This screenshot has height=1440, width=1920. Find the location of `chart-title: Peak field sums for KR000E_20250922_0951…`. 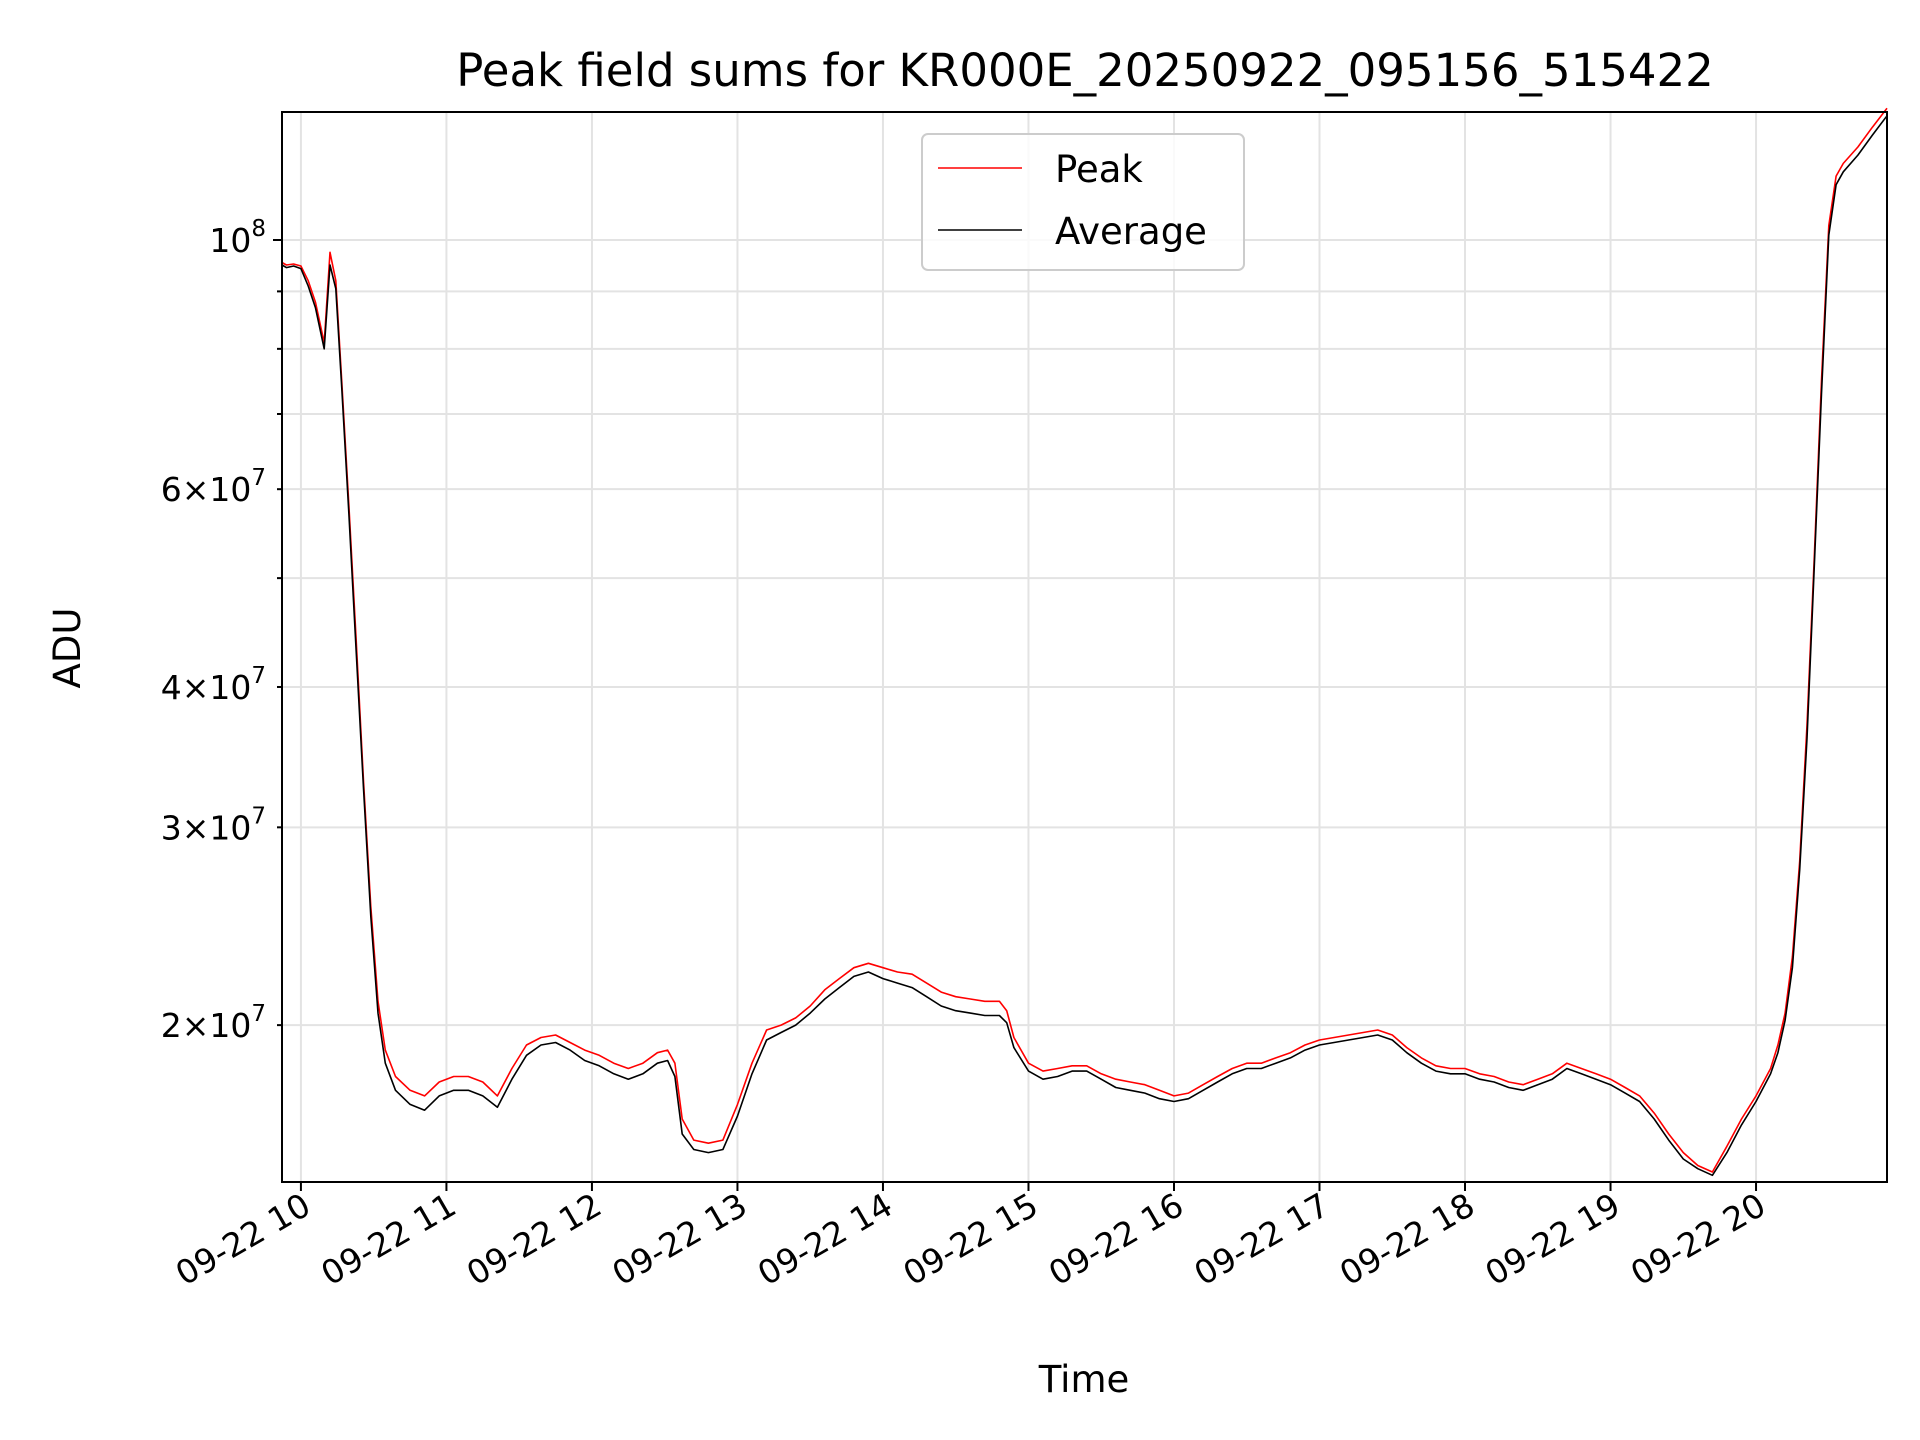

chart-title: Peak field sums for KR000E_20250922_0951… is located at coordinates (1085, 70).